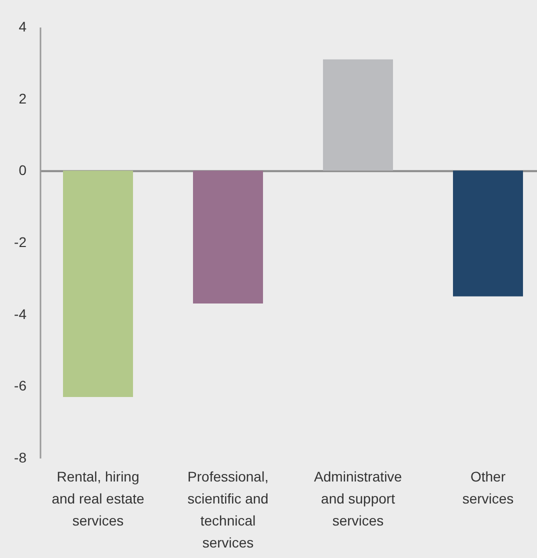 This screenshot has width=537, height=558. I want to click on x-tick-label: Professional, scientific and technical services, so click(228, 509).